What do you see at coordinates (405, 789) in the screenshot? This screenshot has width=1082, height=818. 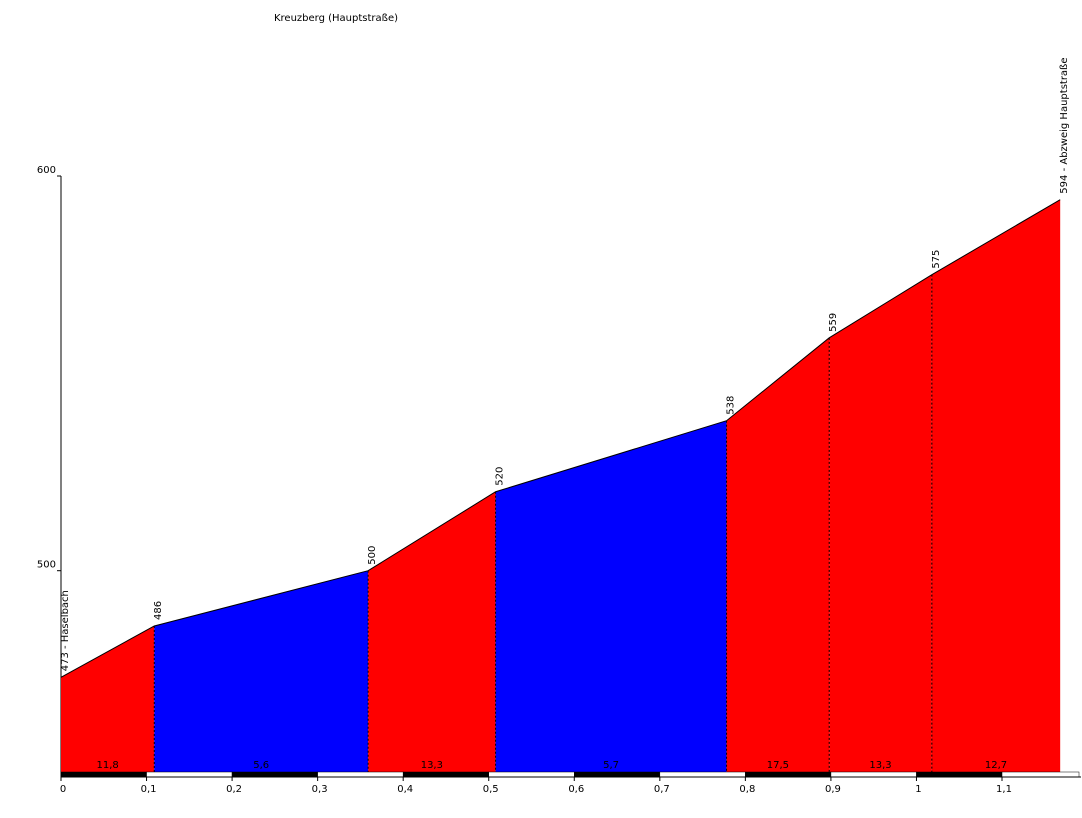 I see `x-tick-label: 0,4` at bounding box center [405, 789].